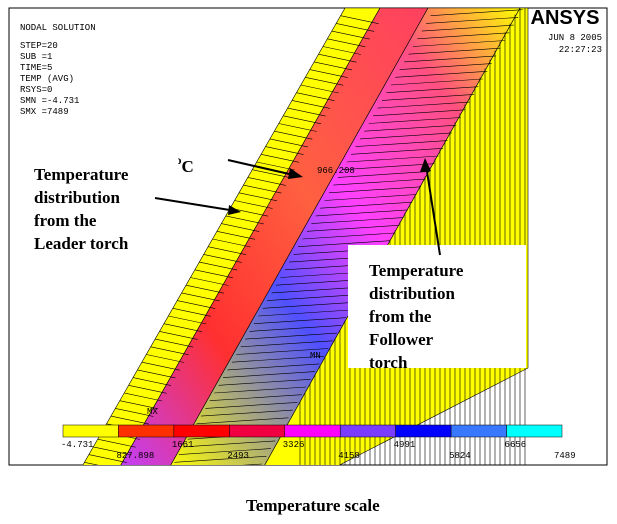 This screenshot has width=617, height=524. Describe the element at coordinates (36, 68) in the screenshot. I see `param: TIME=5` at that location.